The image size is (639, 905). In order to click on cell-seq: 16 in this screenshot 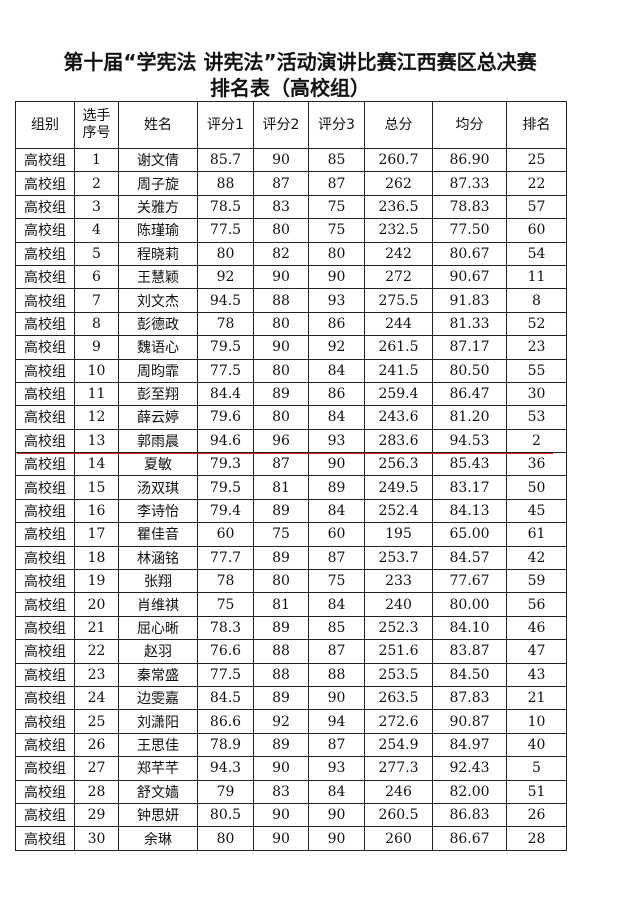, I will do `click(96, 511)`.